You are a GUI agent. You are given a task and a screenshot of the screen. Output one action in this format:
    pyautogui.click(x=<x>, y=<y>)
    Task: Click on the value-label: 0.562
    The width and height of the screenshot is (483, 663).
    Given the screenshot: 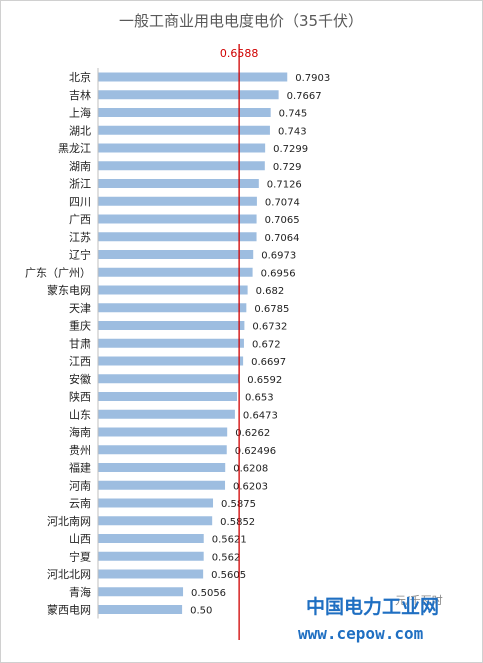 What is the action you would take?
    pyautogui.click(x=226, y=557)
    